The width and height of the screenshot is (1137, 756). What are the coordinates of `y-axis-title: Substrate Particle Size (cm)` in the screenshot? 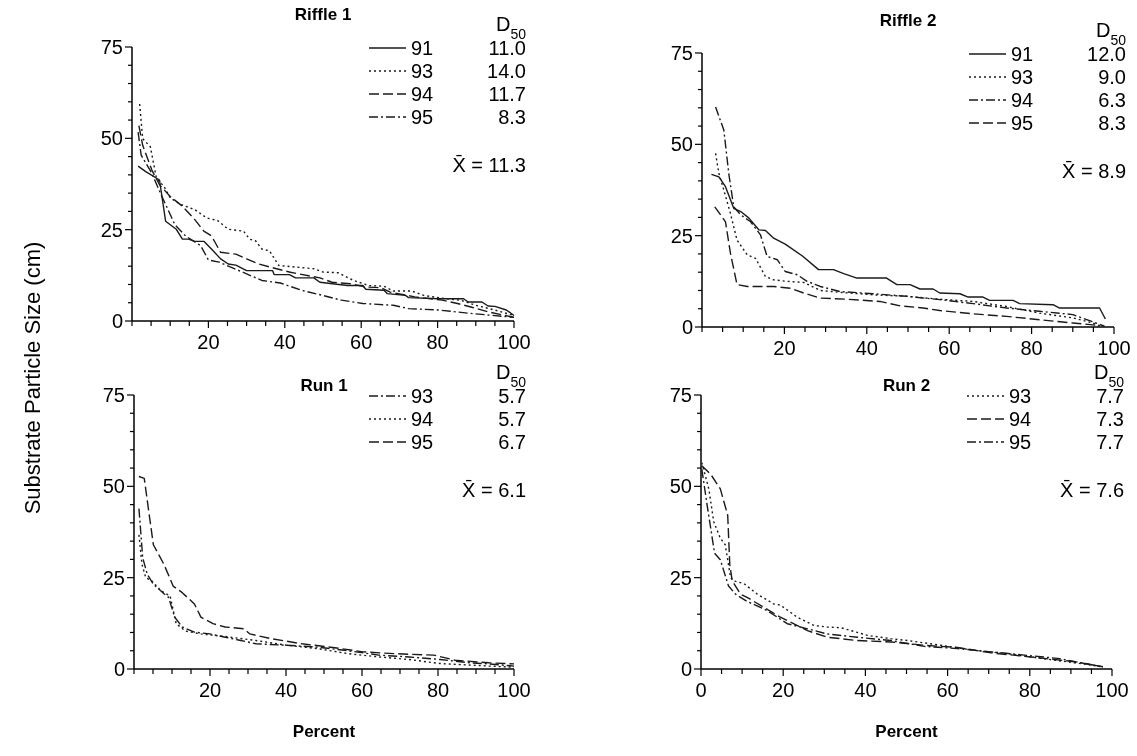 It's located at (32, 378).